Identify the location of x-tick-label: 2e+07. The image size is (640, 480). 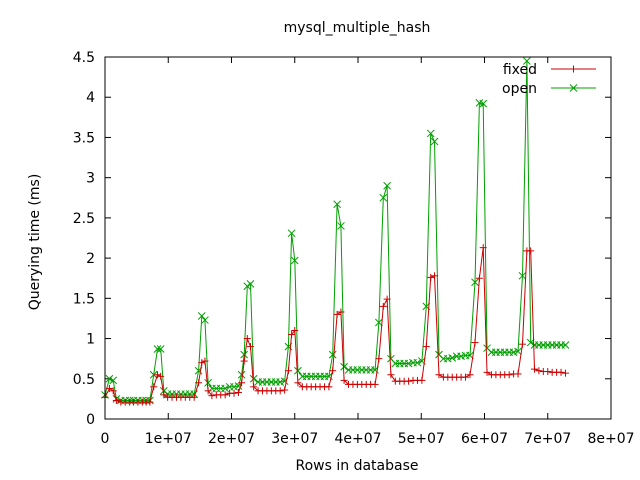
(231, 439).